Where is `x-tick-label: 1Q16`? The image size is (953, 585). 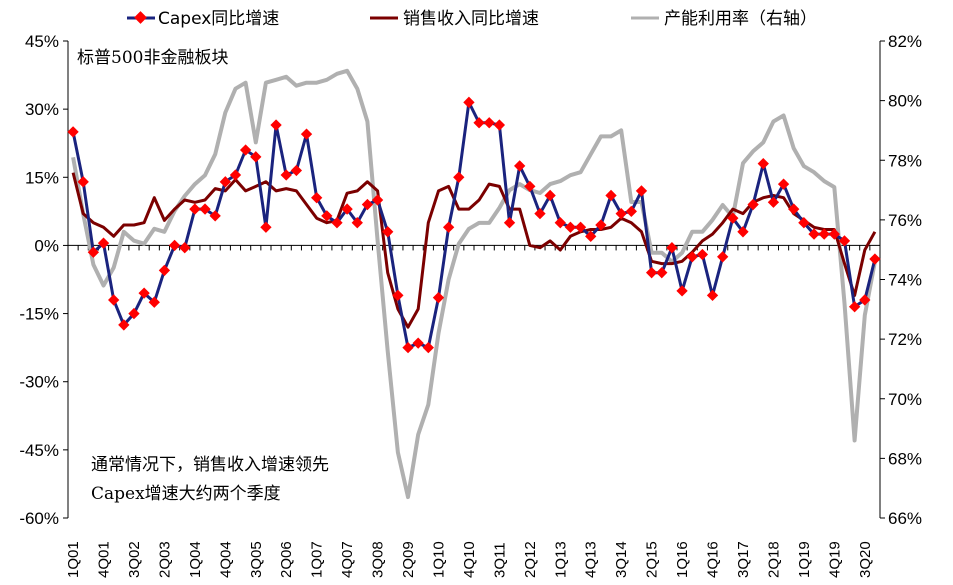 x-tick-label: 1Q16 is located at coordinates (682, 559).